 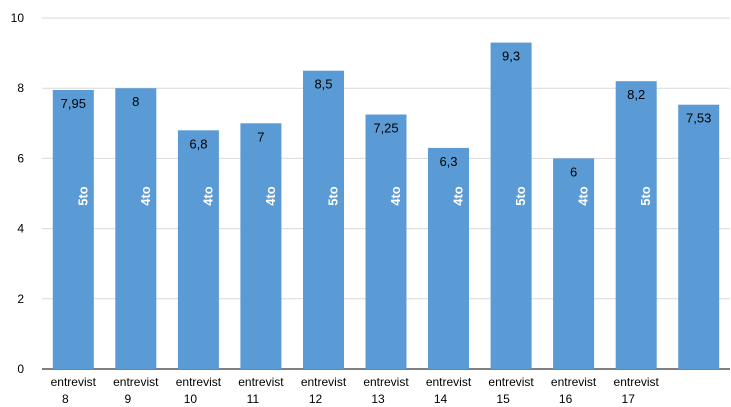 I want to click on data-label: 8, so click(x=135, y=101).